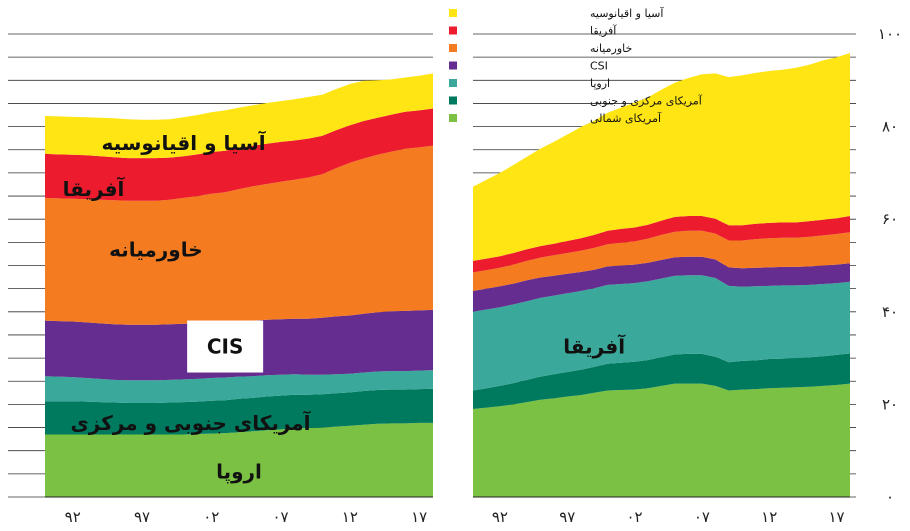  Describe the element at coordinates (603, 31) in the screenshot. I see `legend-label: آفریقا` at that location.